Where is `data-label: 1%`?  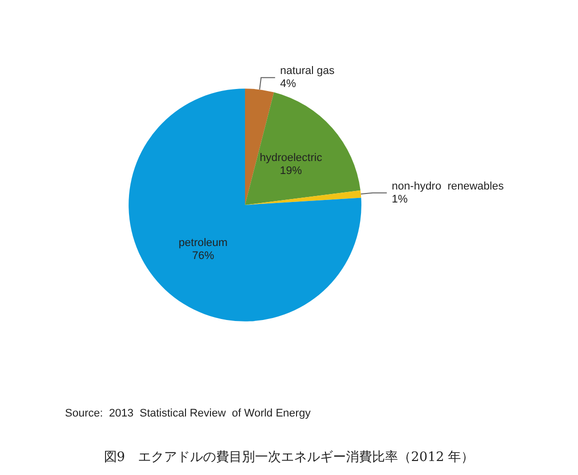
data-label: 1% is located at coordinates (400, 199).